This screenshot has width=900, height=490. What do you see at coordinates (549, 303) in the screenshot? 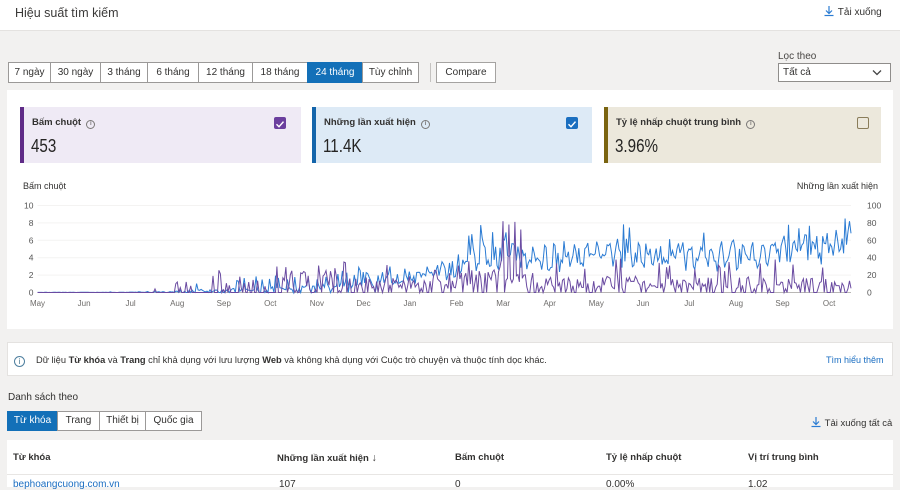
I see `svg-text: Apr` at bounding box center [549, 303].